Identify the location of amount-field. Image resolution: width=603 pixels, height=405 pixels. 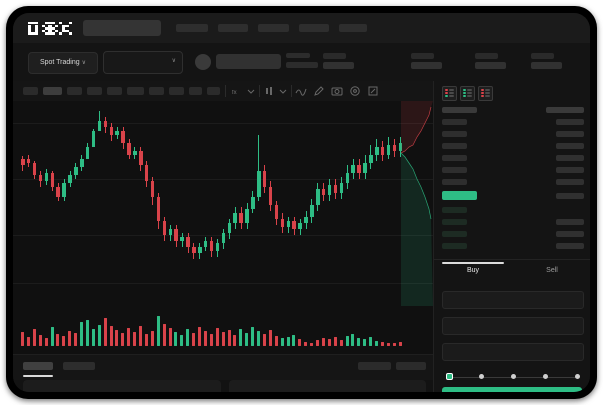
(513, 326).